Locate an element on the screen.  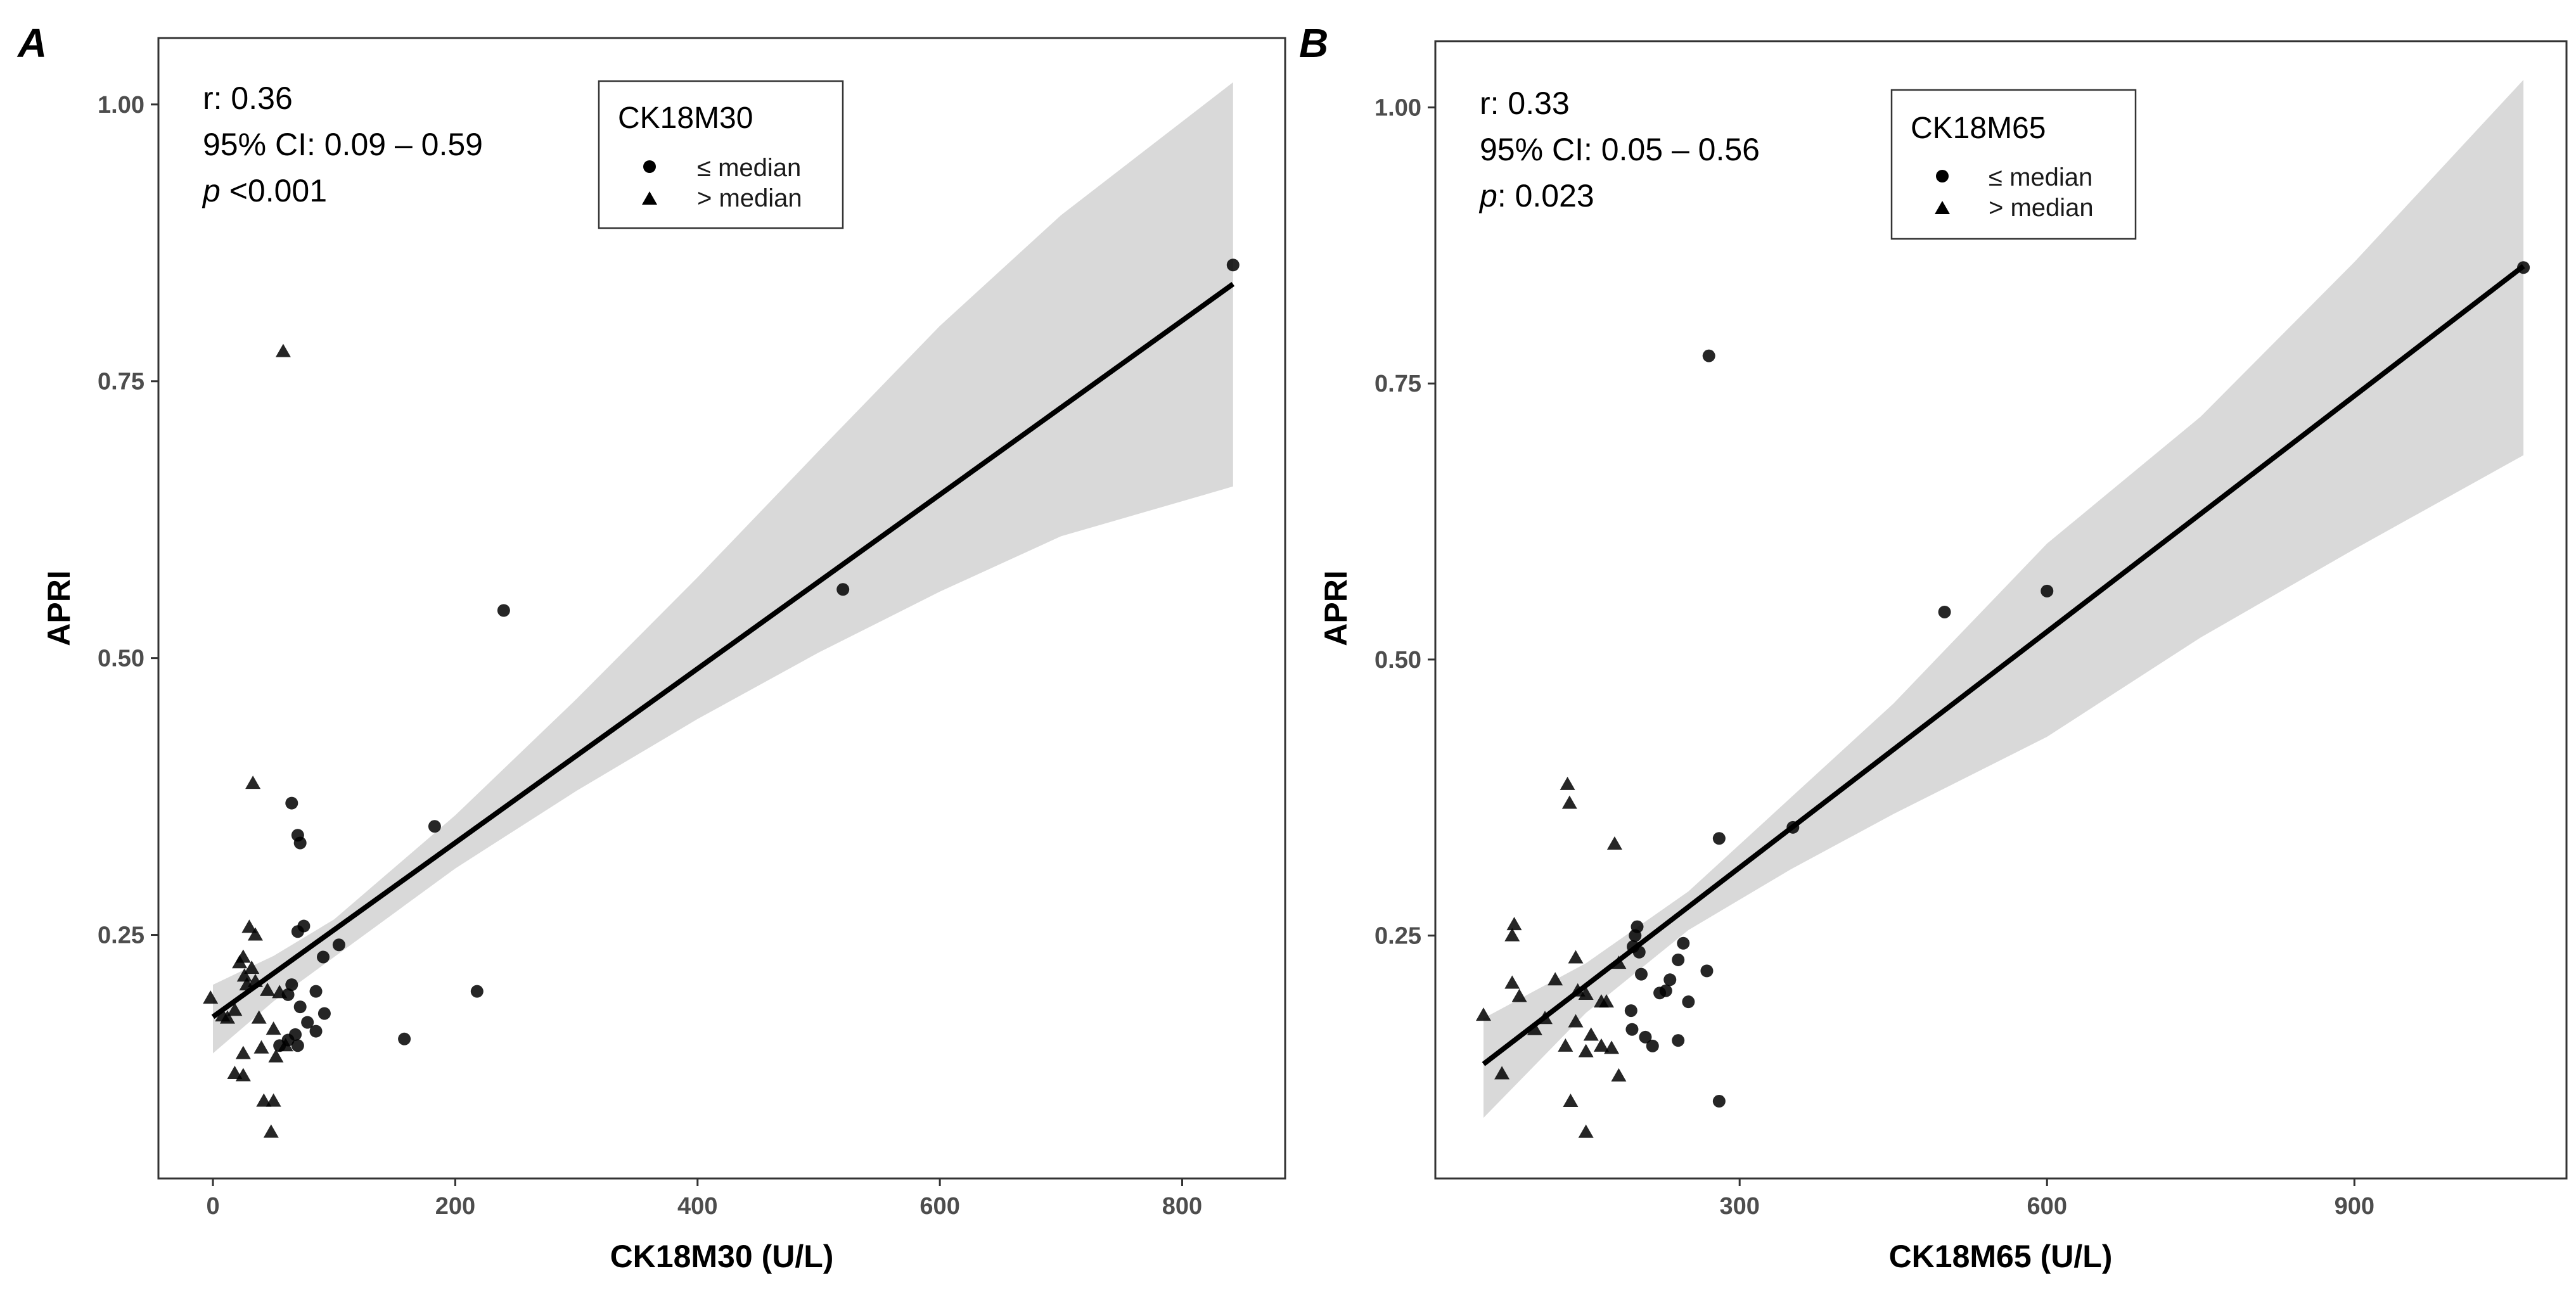
p-value-b: p: 0.023 is located at coordinates (1536, 196).